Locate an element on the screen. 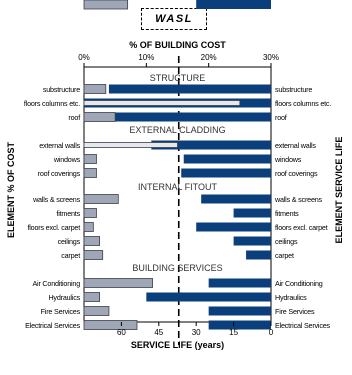  group-header: BUILDING SERVICES is located at coordinates (177, 268).